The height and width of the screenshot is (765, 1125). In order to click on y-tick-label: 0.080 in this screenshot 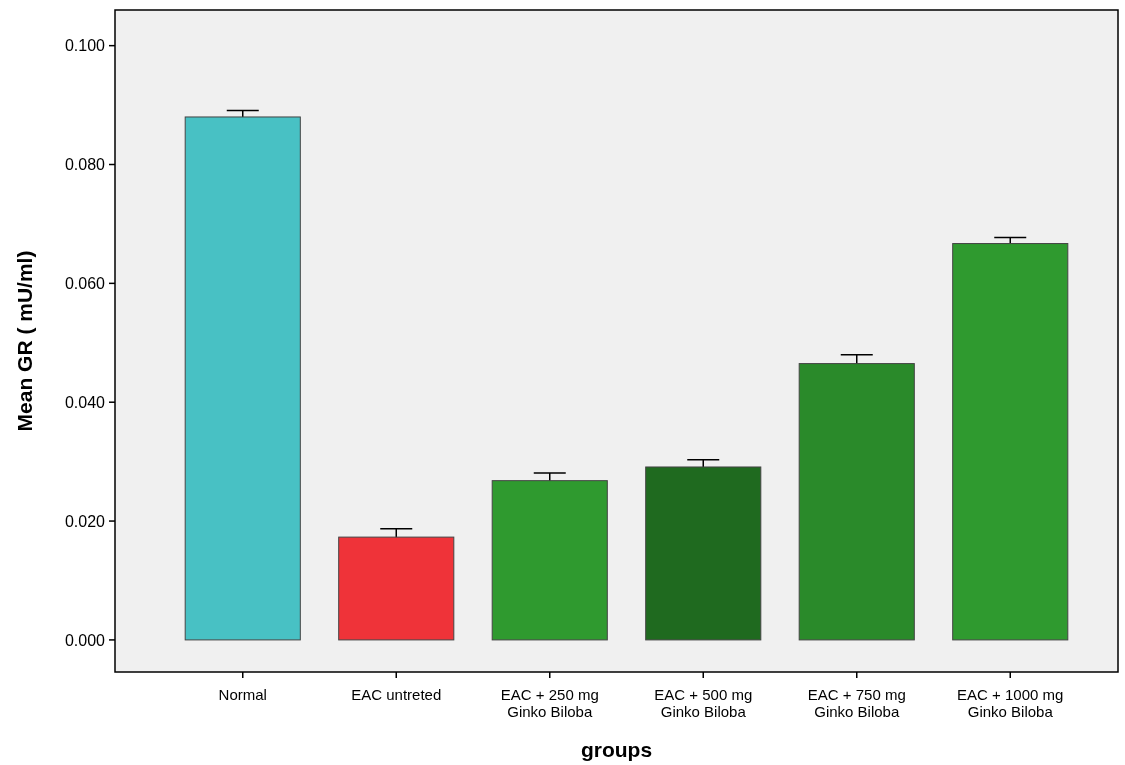, I will do `click(85, 165)`.